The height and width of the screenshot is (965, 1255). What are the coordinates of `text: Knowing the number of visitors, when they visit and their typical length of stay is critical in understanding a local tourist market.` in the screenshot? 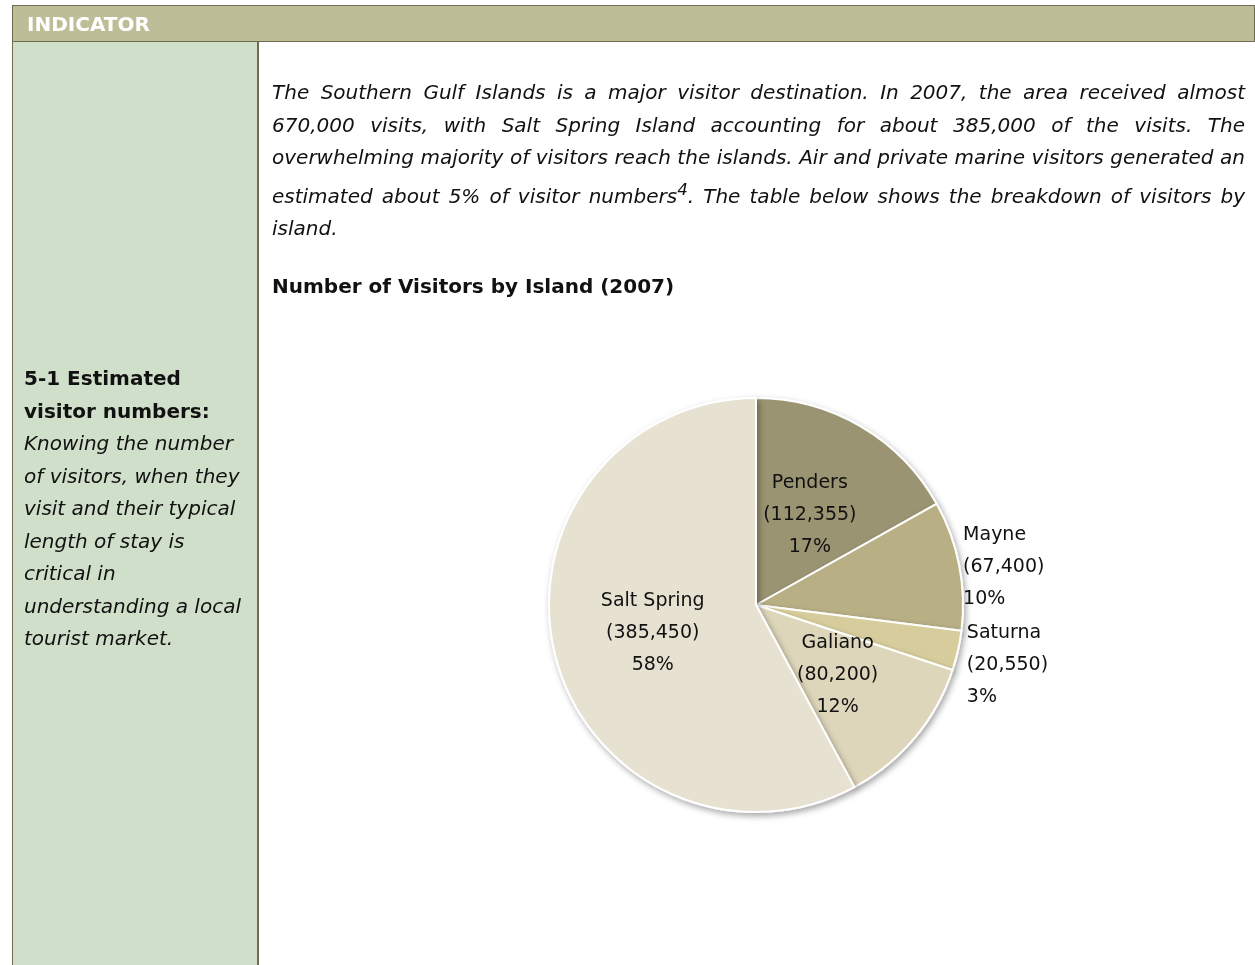 It's located at (132, 540).